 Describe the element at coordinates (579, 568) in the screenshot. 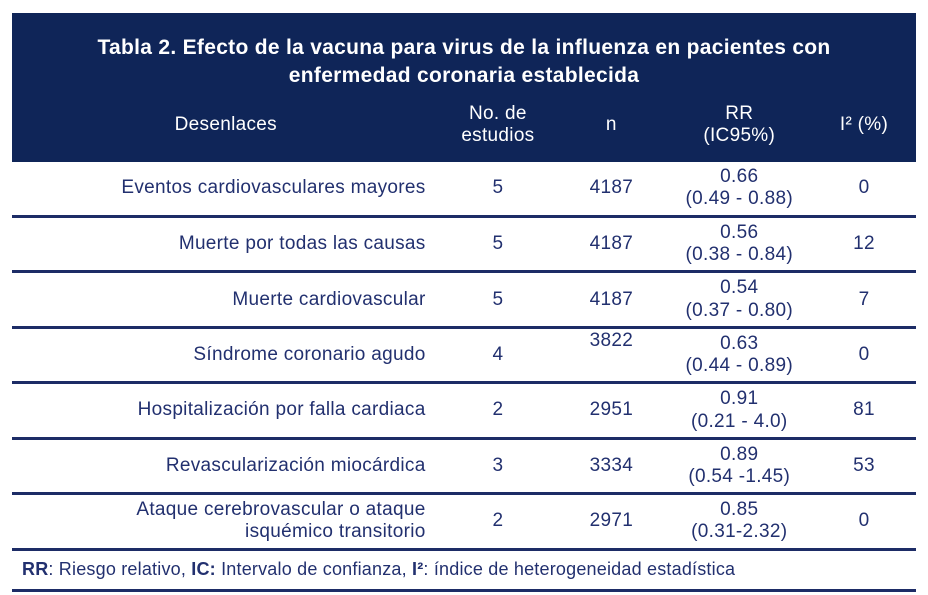

I see `footnote-segment: : índice de heterogeneidad estadística` at that location.